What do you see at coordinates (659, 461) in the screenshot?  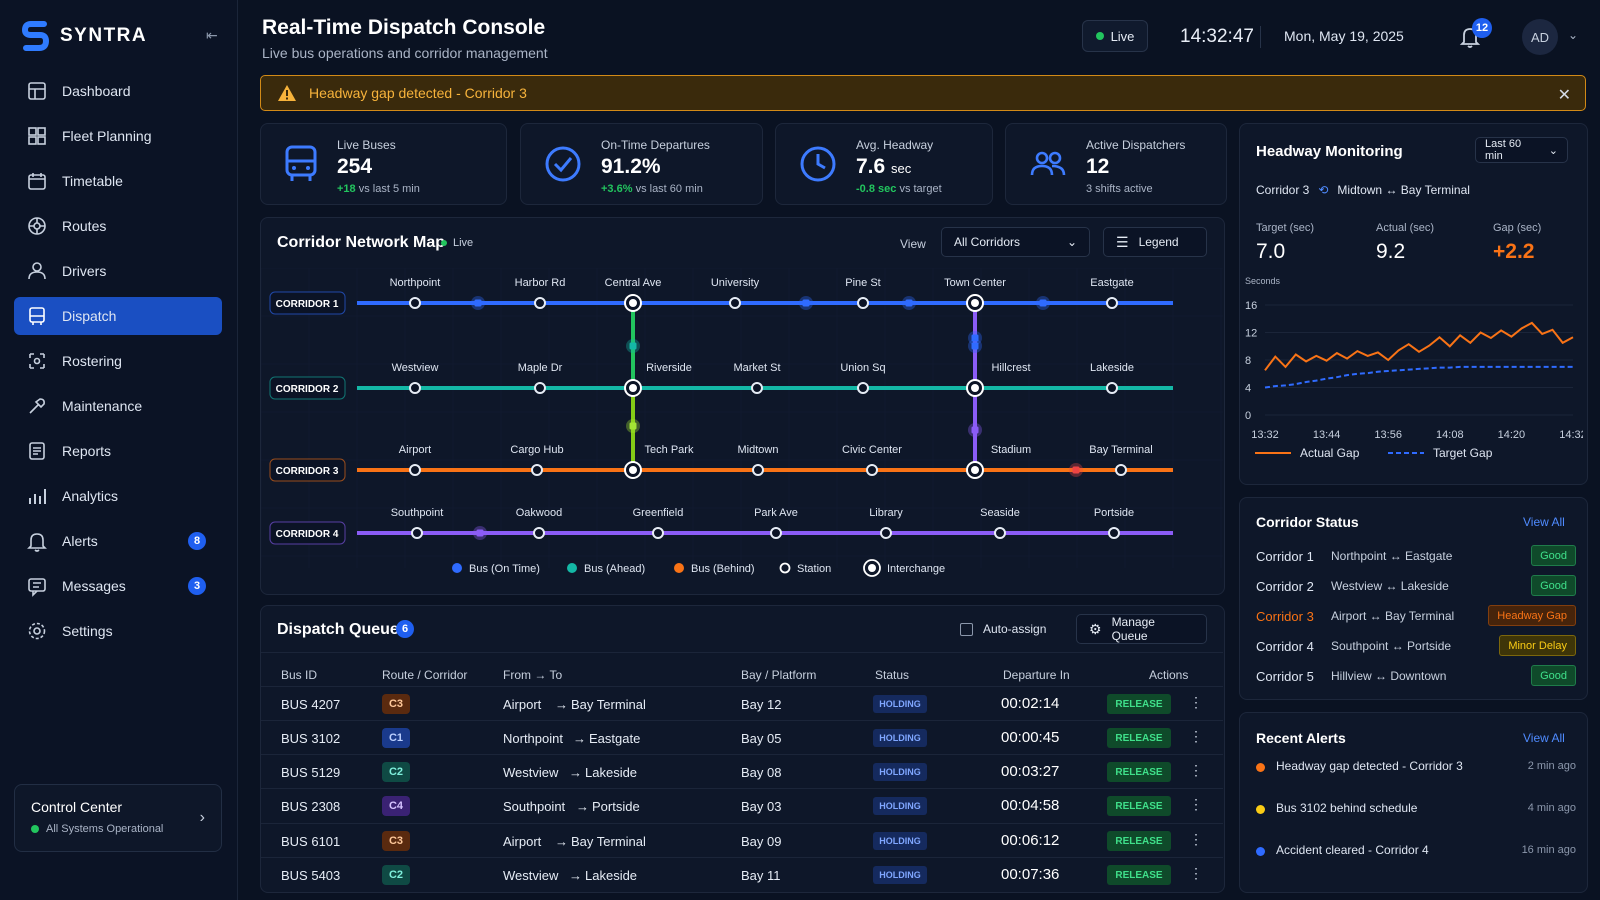 I see `interchange-node: Tech Park` at bounding box center [659, 461].